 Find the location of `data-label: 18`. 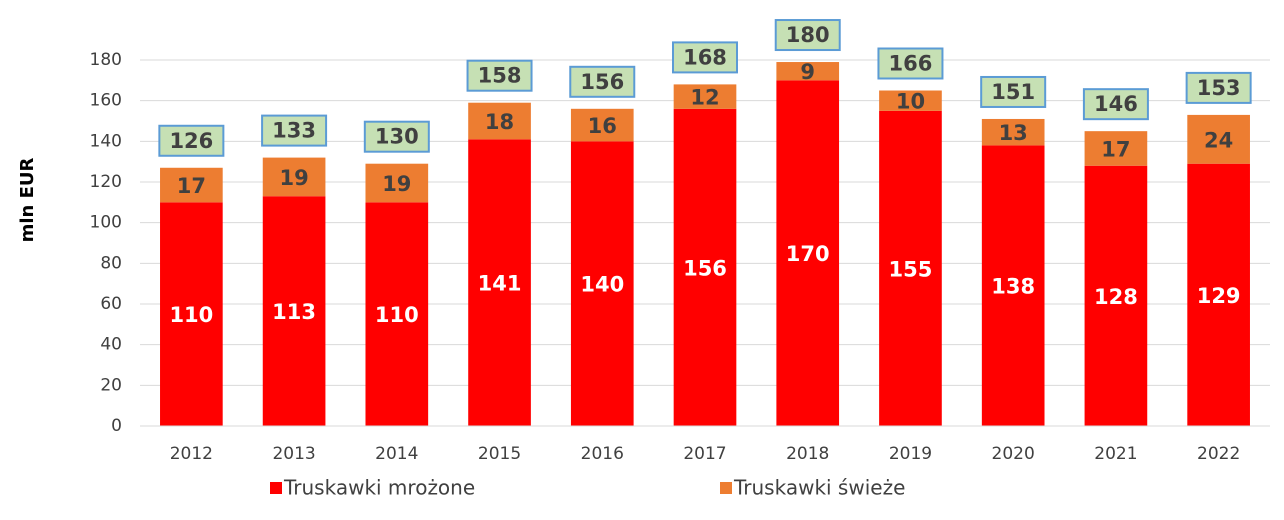

data-label: 18 is located at coordinates (499, 122).